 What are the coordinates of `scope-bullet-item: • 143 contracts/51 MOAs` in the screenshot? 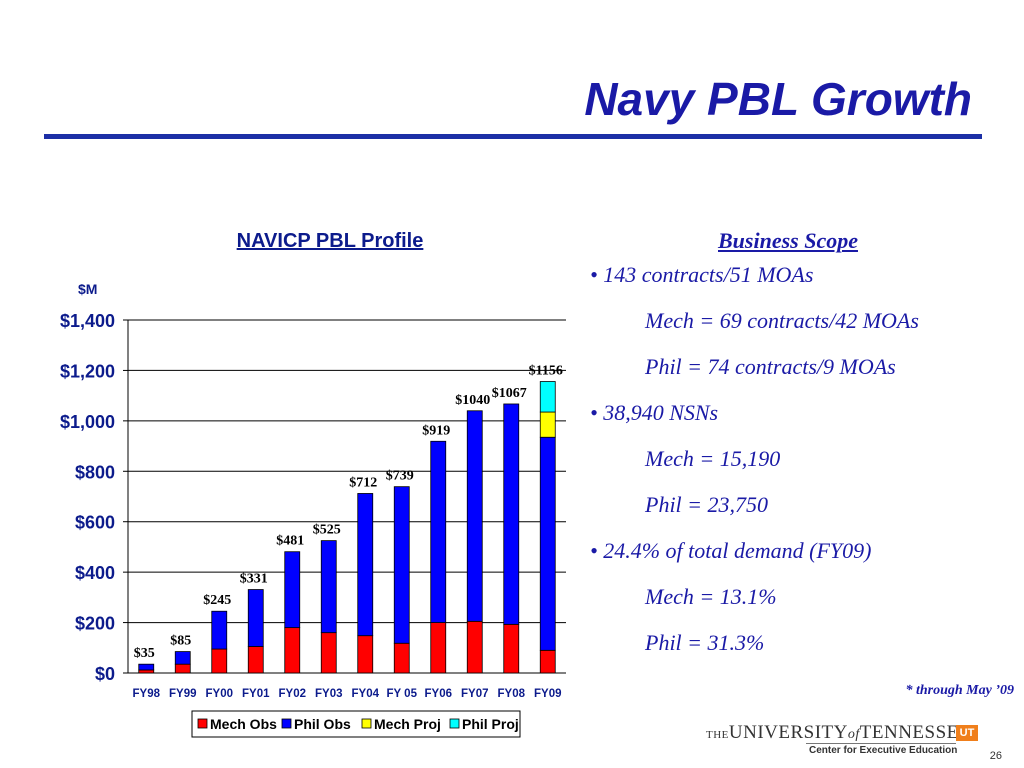 It's located at (702, 274).